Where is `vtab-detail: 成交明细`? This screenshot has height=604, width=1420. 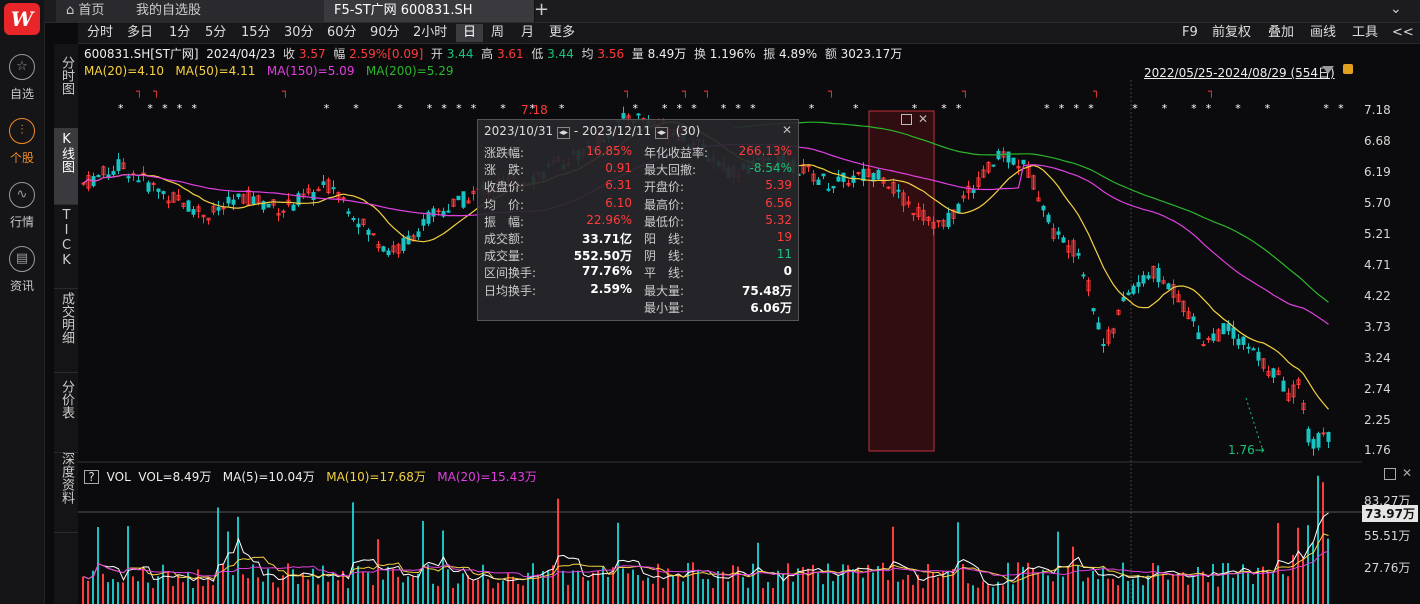 vtab-detail: 成交明细 is located at coordinates (66, 330).